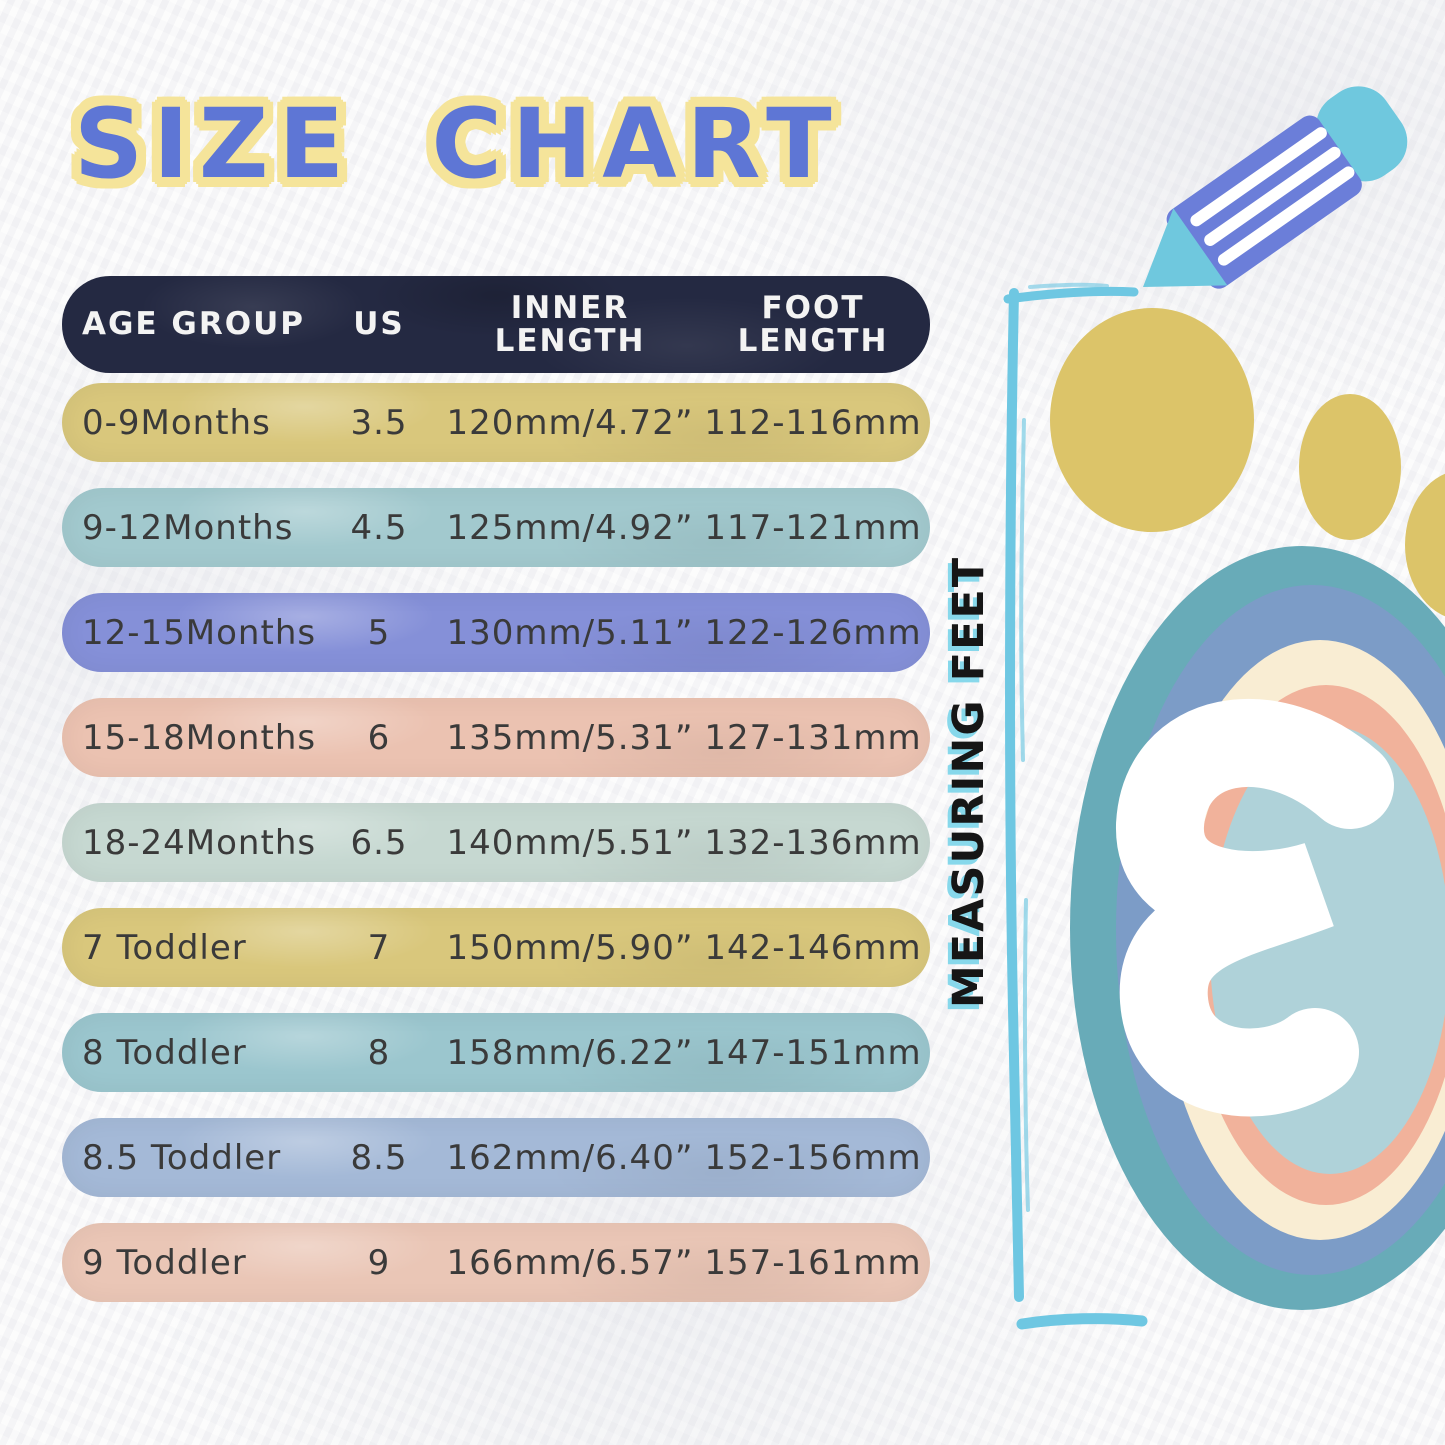 The image size is (1445, 1445). What do you see at coordinates (199, 737) in the screenshot?
I see `age-group-cell: 15-18Months` at bounding box center [199, 737].